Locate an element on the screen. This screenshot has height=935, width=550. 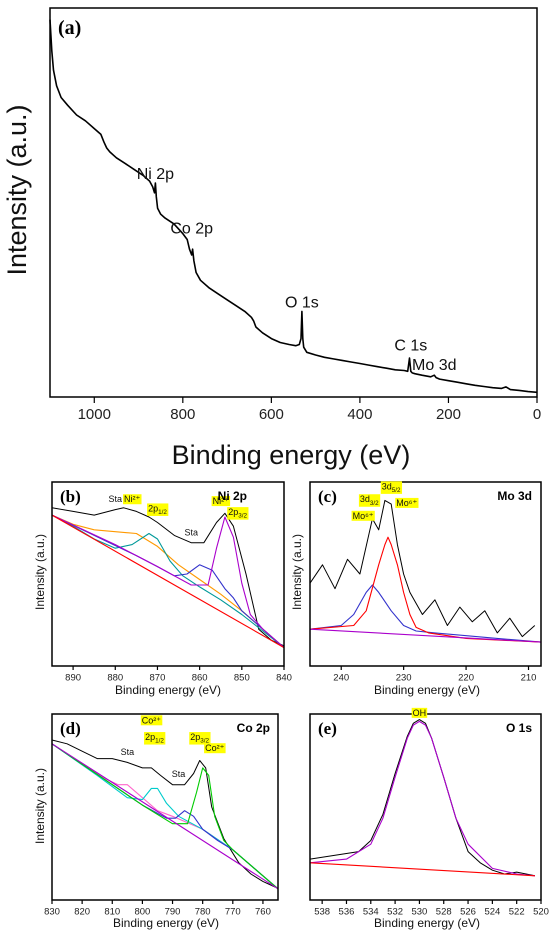
x-tick-label-d-0: 830 is located at coordinates (52, 912).